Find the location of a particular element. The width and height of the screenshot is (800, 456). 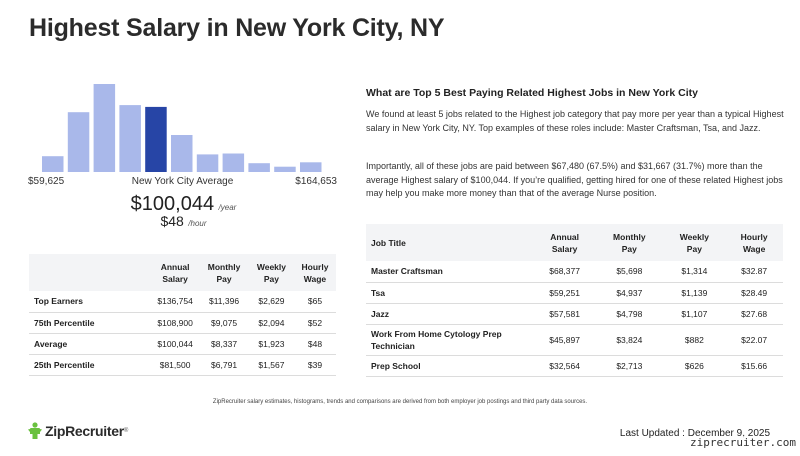

percentile-header-annual: Annual Salary is located at coordinates (175, 272).